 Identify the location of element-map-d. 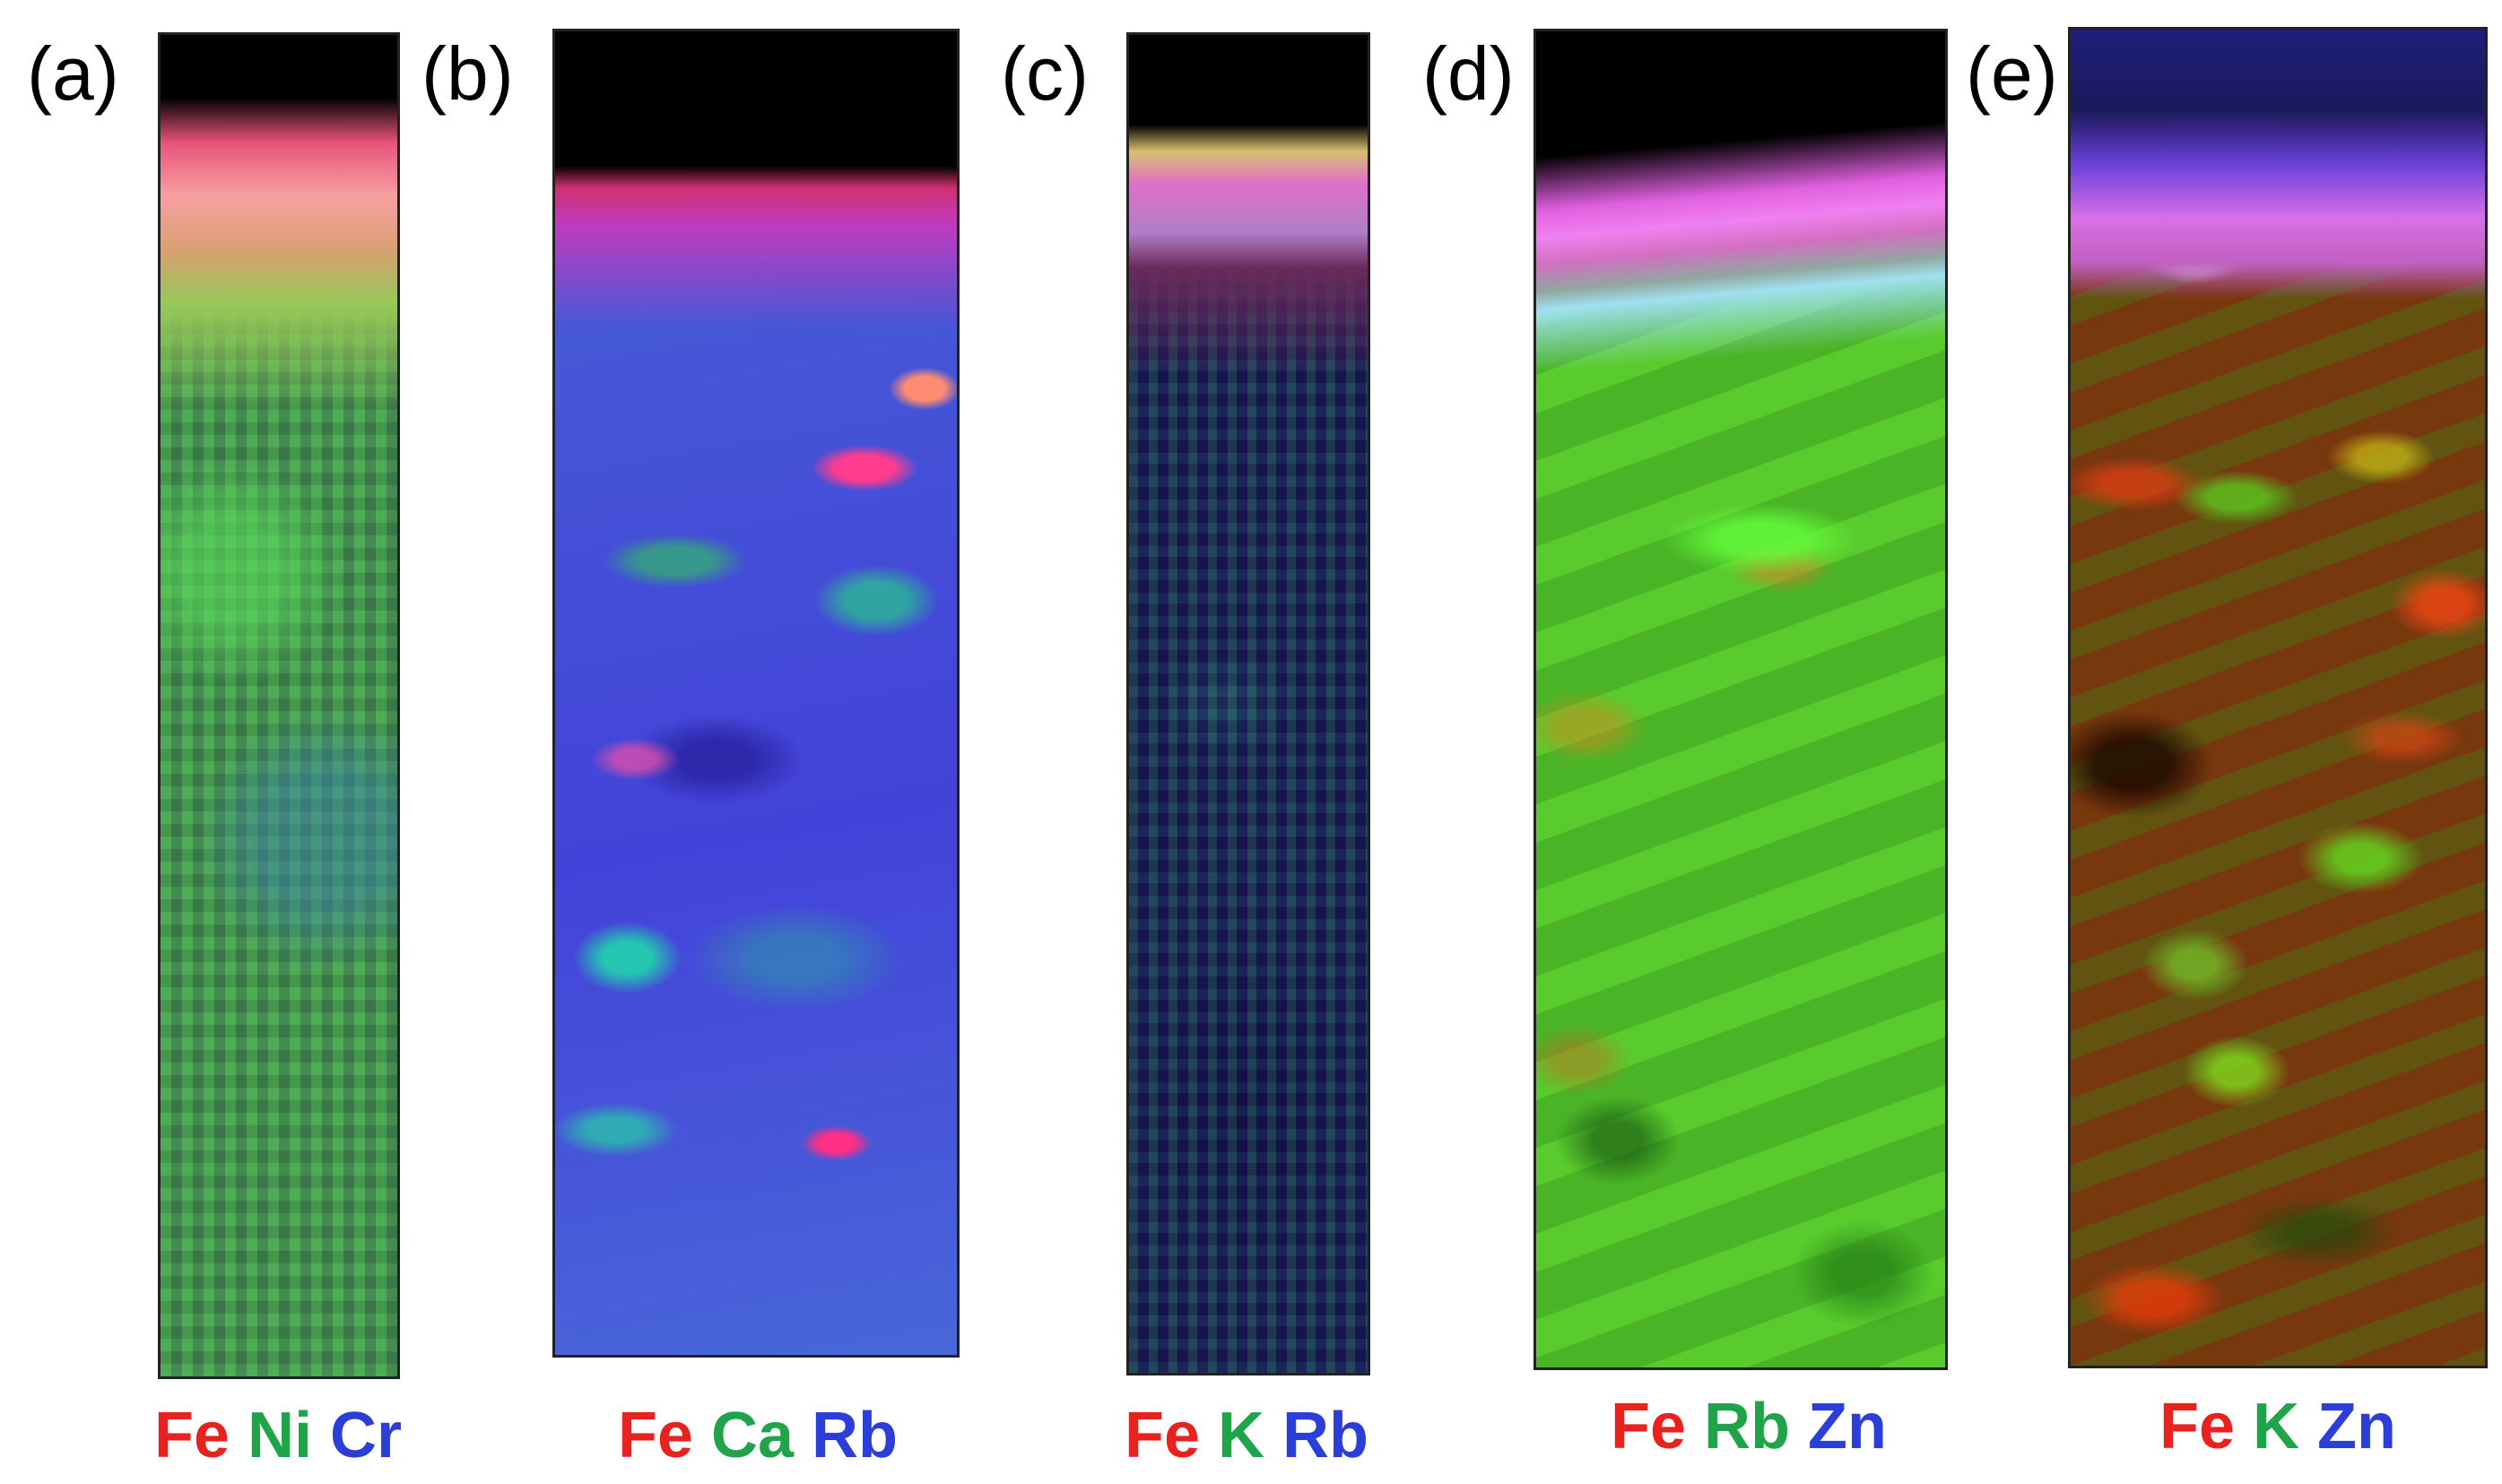
(1740, 700).